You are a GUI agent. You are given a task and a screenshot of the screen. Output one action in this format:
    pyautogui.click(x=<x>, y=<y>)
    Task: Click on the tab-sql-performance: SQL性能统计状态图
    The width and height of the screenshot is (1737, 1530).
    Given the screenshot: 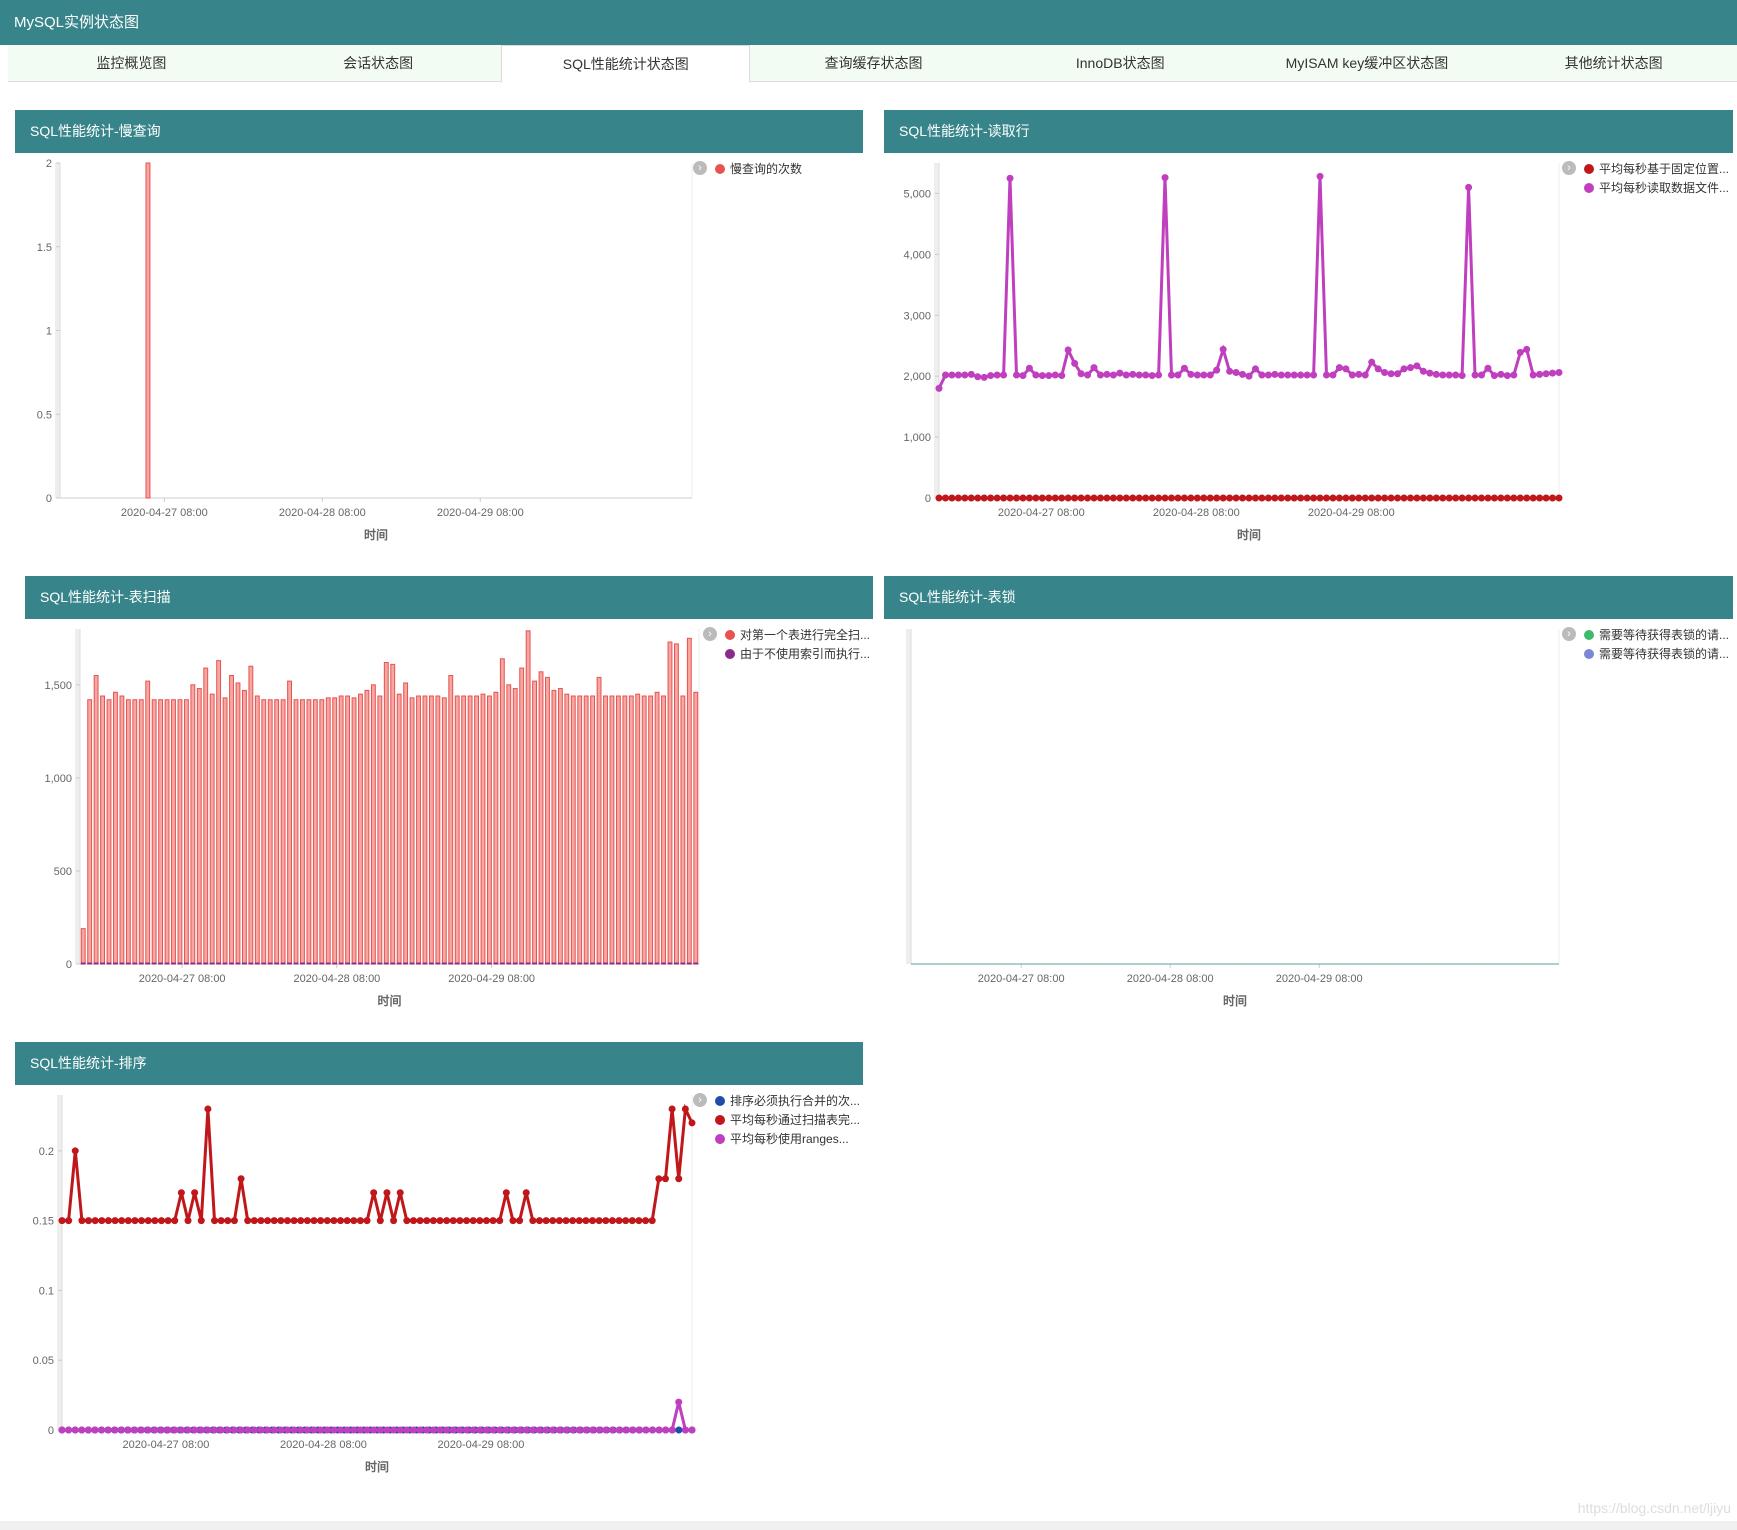 What is the action you would take?
    pyautogui.click(x=626, y=64)
    